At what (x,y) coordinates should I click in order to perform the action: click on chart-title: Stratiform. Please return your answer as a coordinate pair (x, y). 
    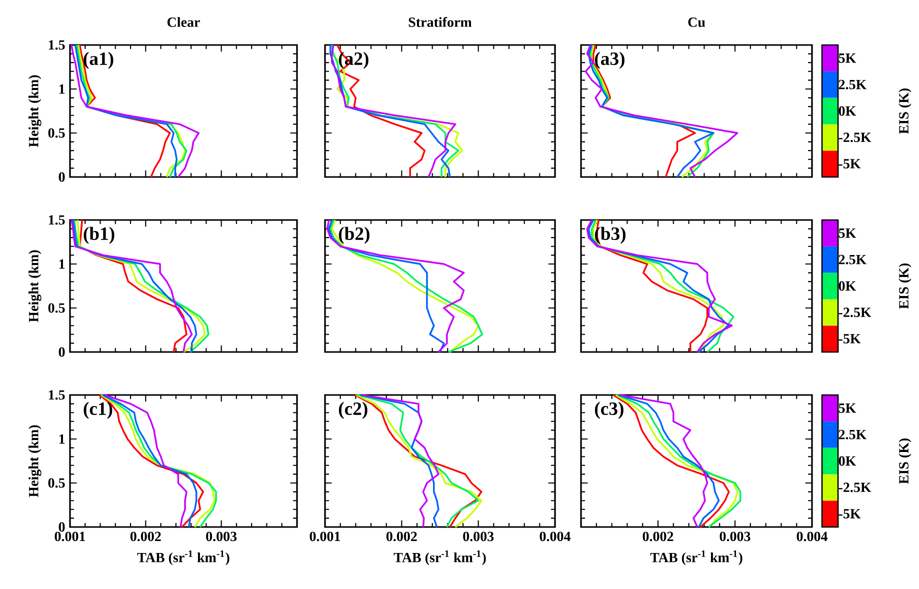
    Looking at the image, I should click on (440, 21).